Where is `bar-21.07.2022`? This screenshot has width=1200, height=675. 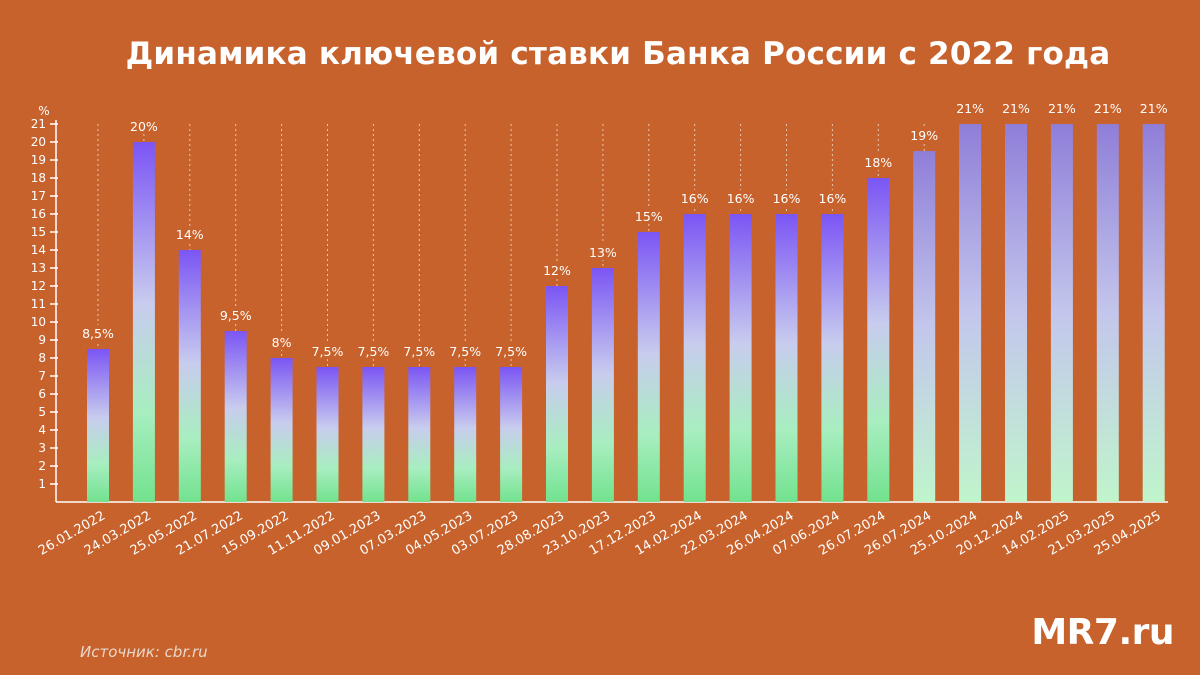
bar-21.07.2022 is located at coordinates (235, 416).